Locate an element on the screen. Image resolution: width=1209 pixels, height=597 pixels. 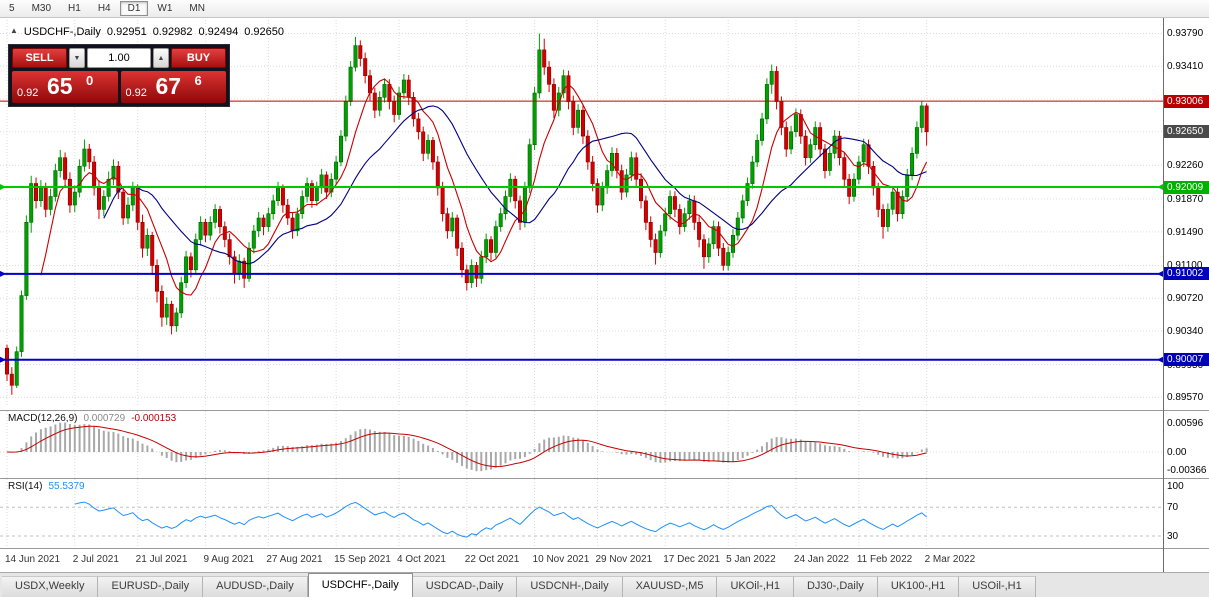
collapse-arrow-icon: ▲ is located at coordinates (14, 30).